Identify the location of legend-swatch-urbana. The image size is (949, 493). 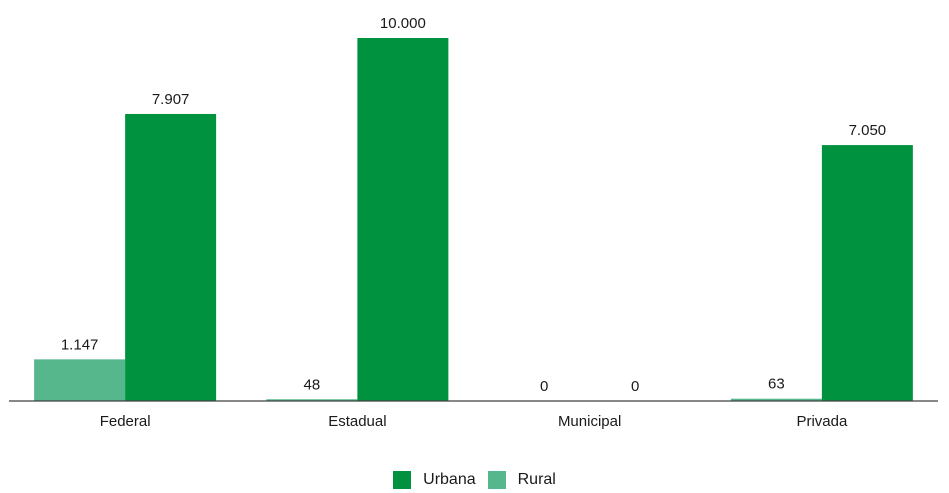
(402, 480).